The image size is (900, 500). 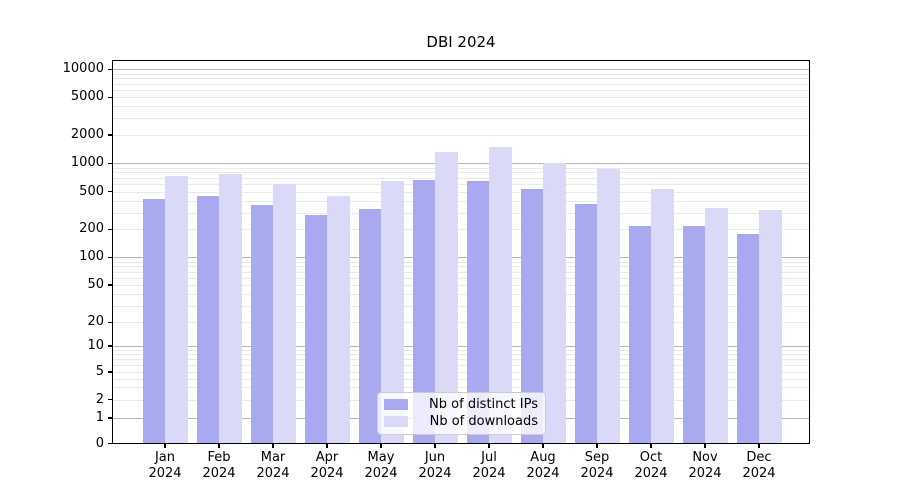 What do you see at coordinates (91, 191) in the screenshot?
I see `y-tick-label: 500` at bounding box center [91, 191].